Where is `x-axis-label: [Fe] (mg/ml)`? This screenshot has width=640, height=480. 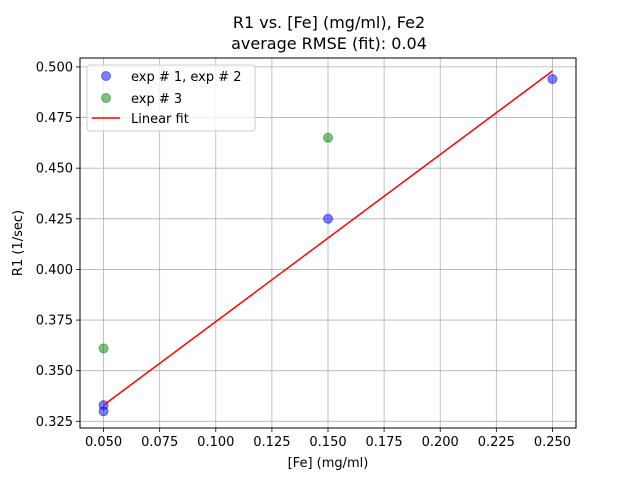
x-axis-label: [Fe] (mg/ml) is located at coordinates (328, 463).